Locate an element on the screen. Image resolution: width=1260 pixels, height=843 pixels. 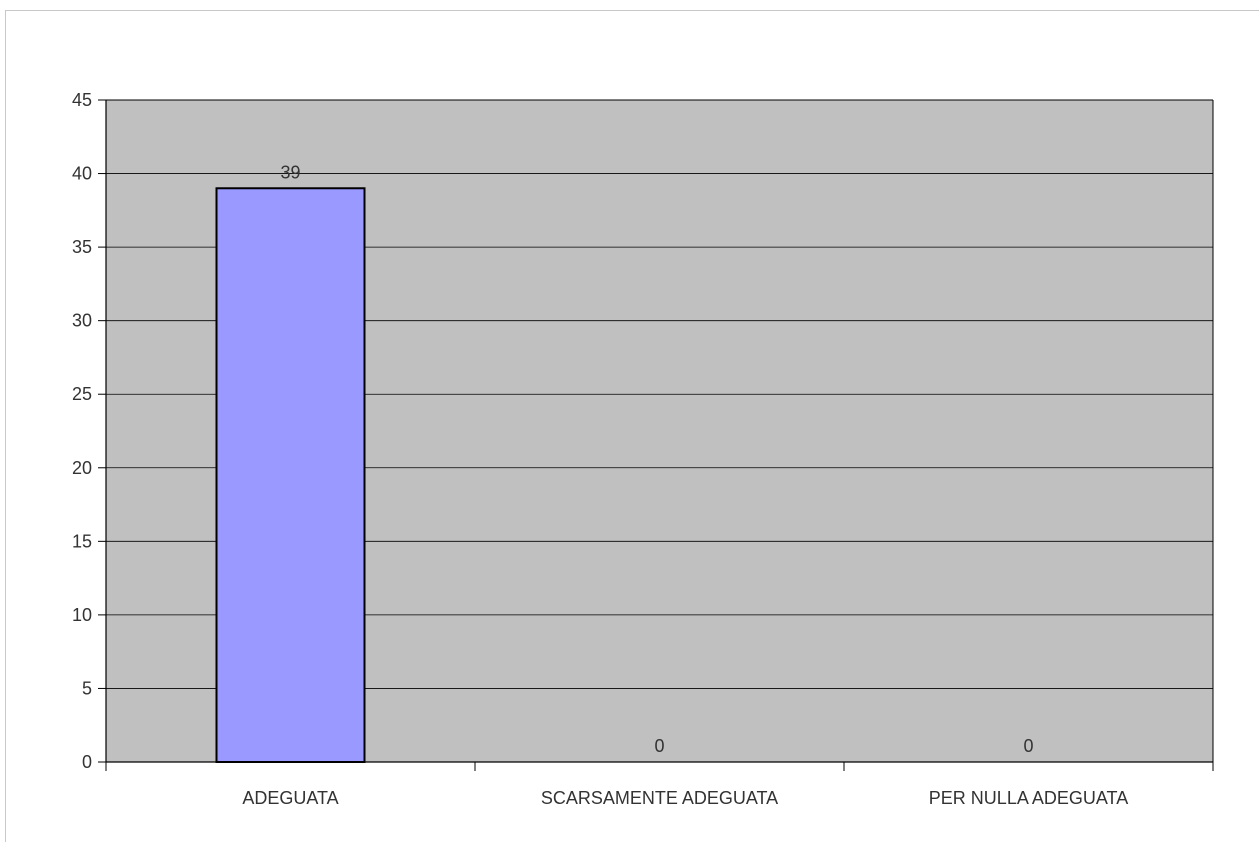
y-tick-label: 45 is located at coordinates (82, 100).